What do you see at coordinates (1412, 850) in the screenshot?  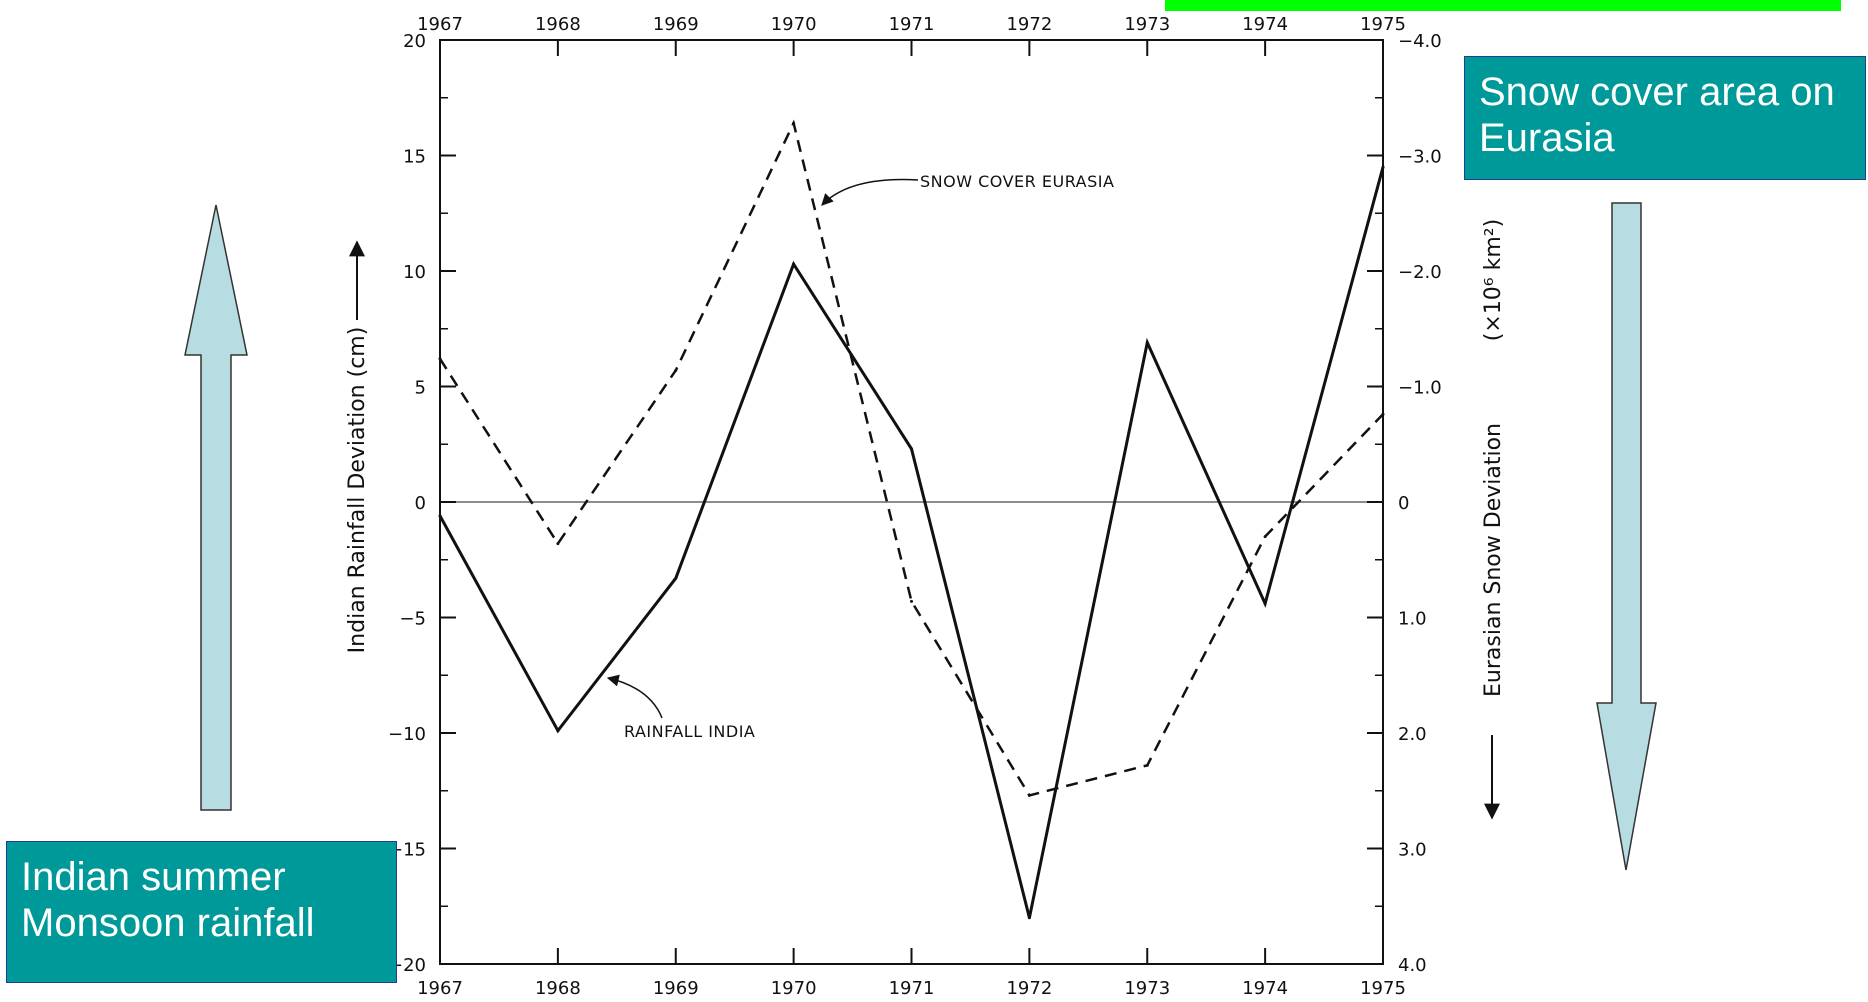 I see `right-y-tick-label: 3.0` at bounding box center [1412, 850].